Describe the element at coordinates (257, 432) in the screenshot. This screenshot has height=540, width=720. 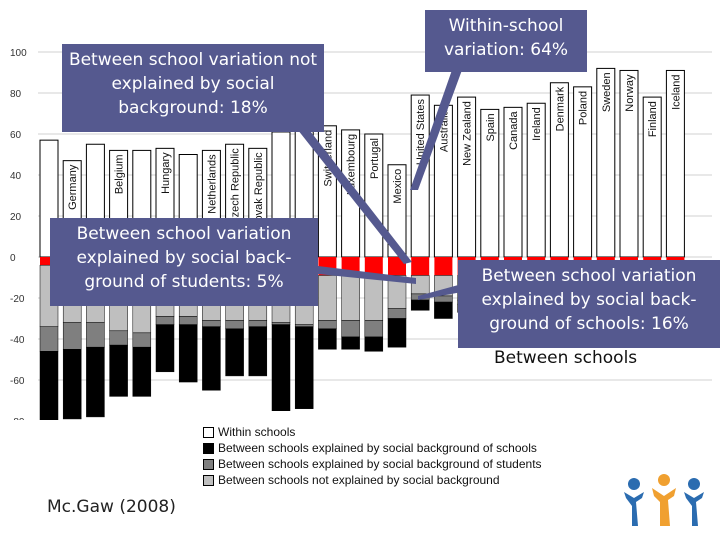
I see `legend-label: Within schools` at that location.